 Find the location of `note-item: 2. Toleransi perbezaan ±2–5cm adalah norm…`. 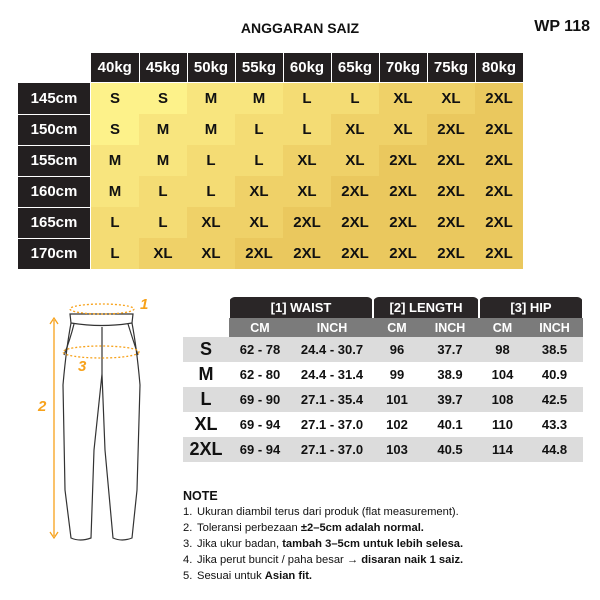

note-item: 2. Toleransi perbezaan ±2–5cm adalah norm… is located at coordinates (323, 528).